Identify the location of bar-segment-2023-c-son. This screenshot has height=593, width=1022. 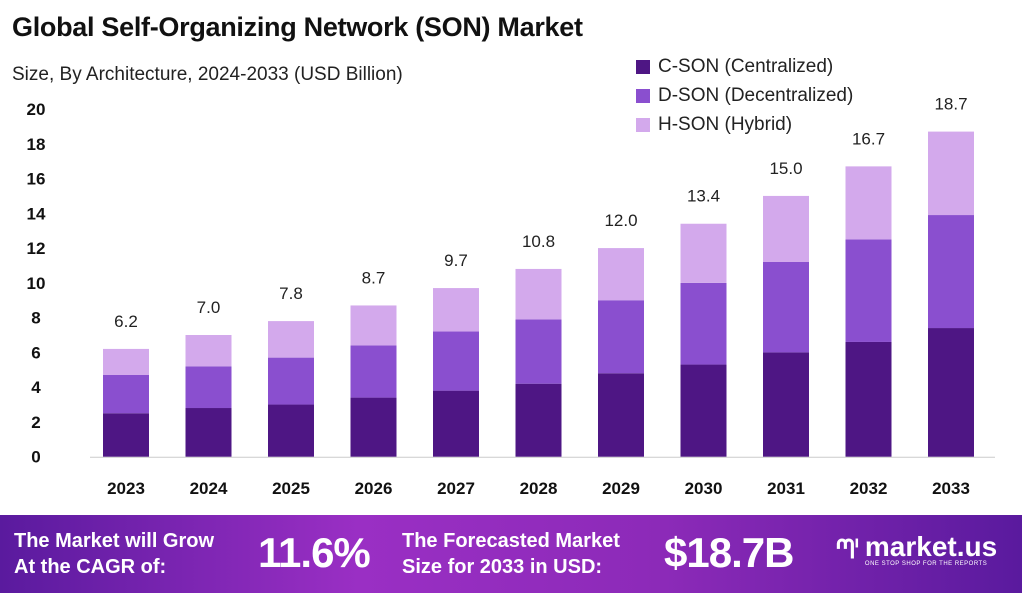
(126, 435).